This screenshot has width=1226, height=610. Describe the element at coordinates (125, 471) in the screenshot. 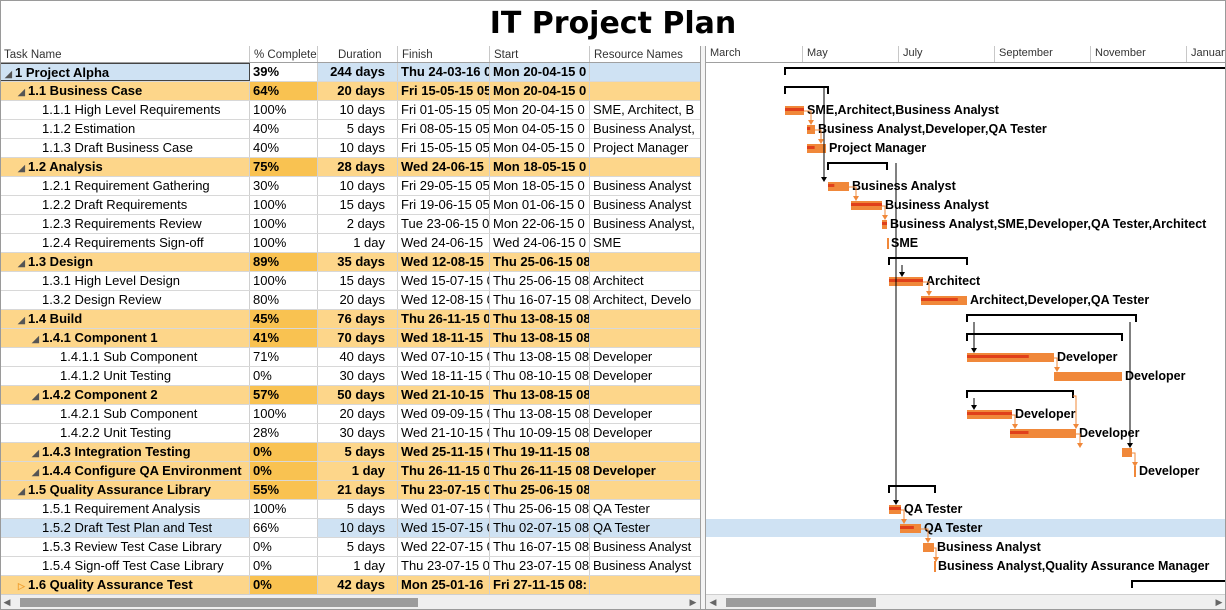

I see `task-name-cell: ◢ 1.4.4 Configure QA Environment` at that location.